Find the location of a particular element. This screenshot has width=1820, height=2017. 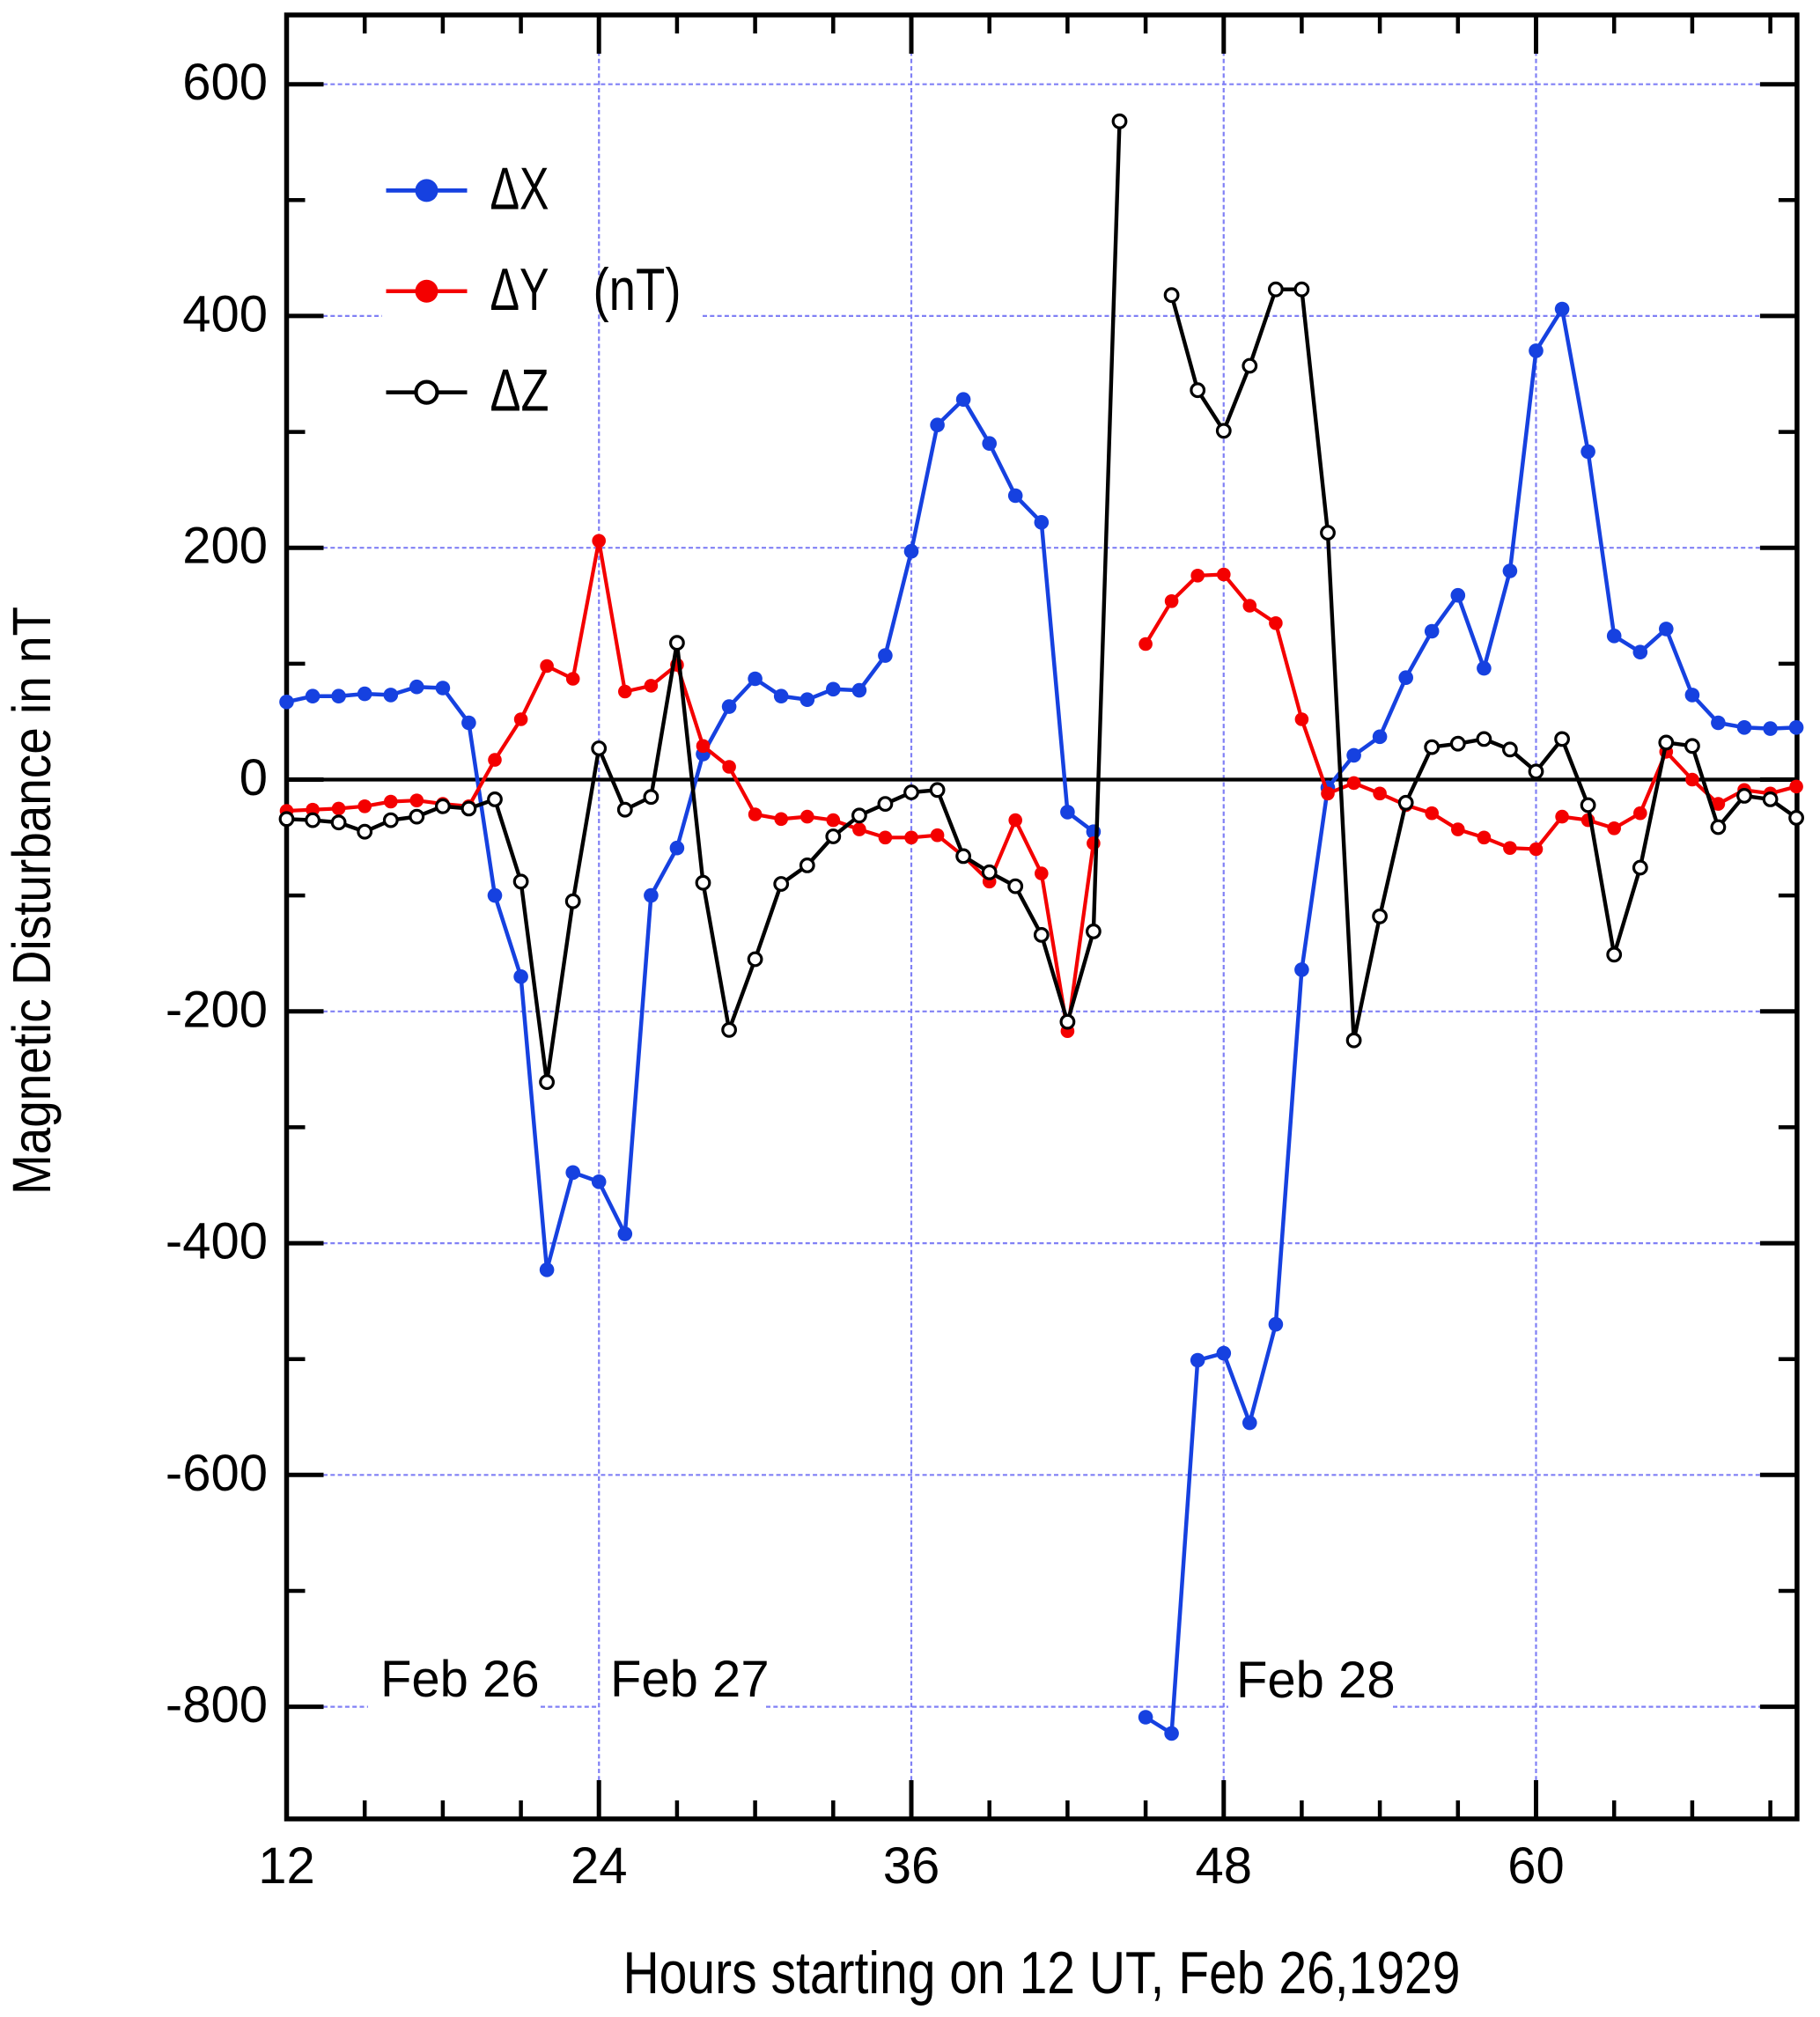

svg-text: 600 is located at coordinates (225, 82).